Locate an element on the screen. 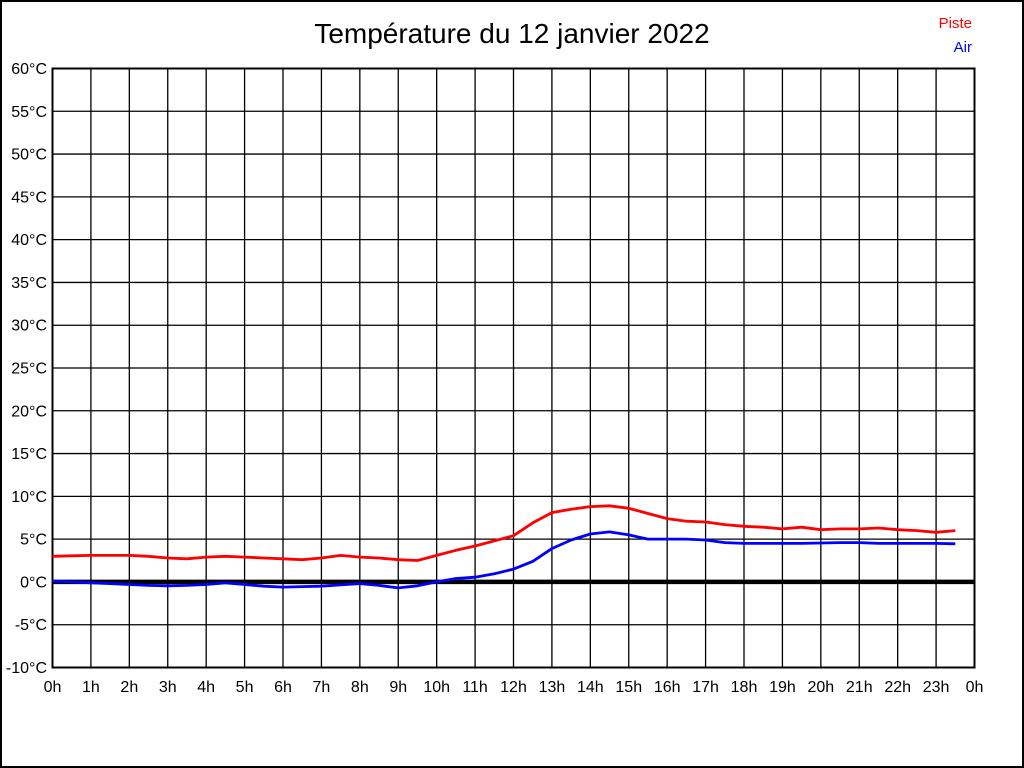  legend-item-piste: Piste is located at coordinates (955, 23).